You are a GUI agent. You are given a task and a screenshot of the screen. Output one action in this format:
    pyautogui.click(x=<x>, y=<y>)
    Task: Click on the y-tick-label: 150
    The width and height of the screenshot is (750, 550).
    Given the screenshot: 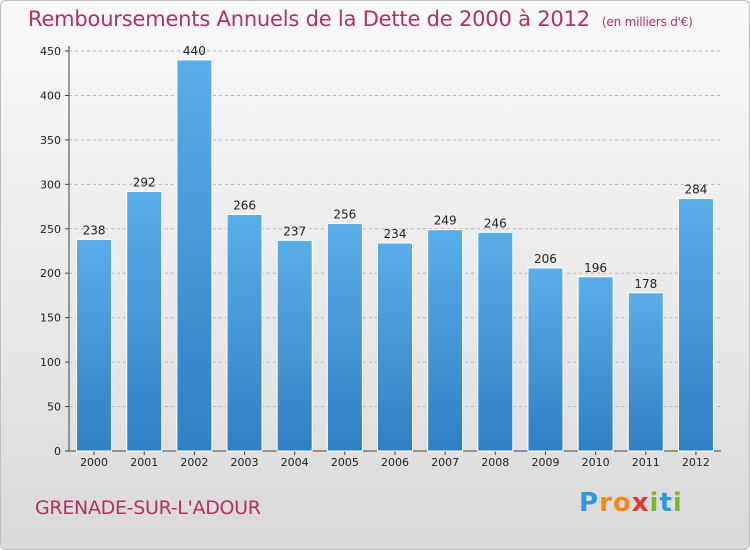 What is the action you would take?
    pyautogui.click(x=50, y=318)
    